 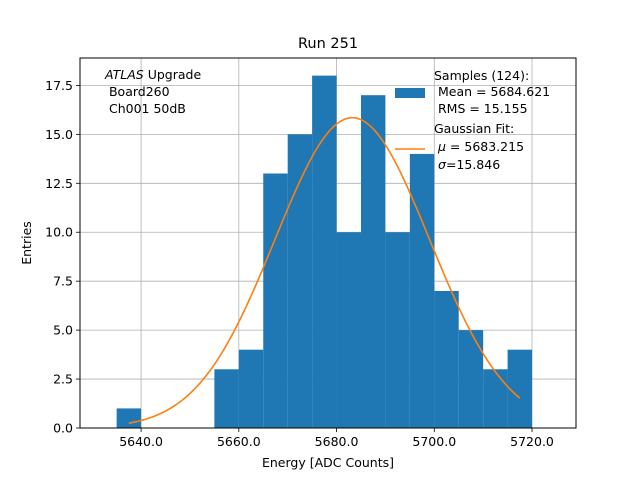 What do you see at coordinates (239, 441) in the screenshot?
I see `x-tick-label: 5660.0` at bounding box center [239, 441].